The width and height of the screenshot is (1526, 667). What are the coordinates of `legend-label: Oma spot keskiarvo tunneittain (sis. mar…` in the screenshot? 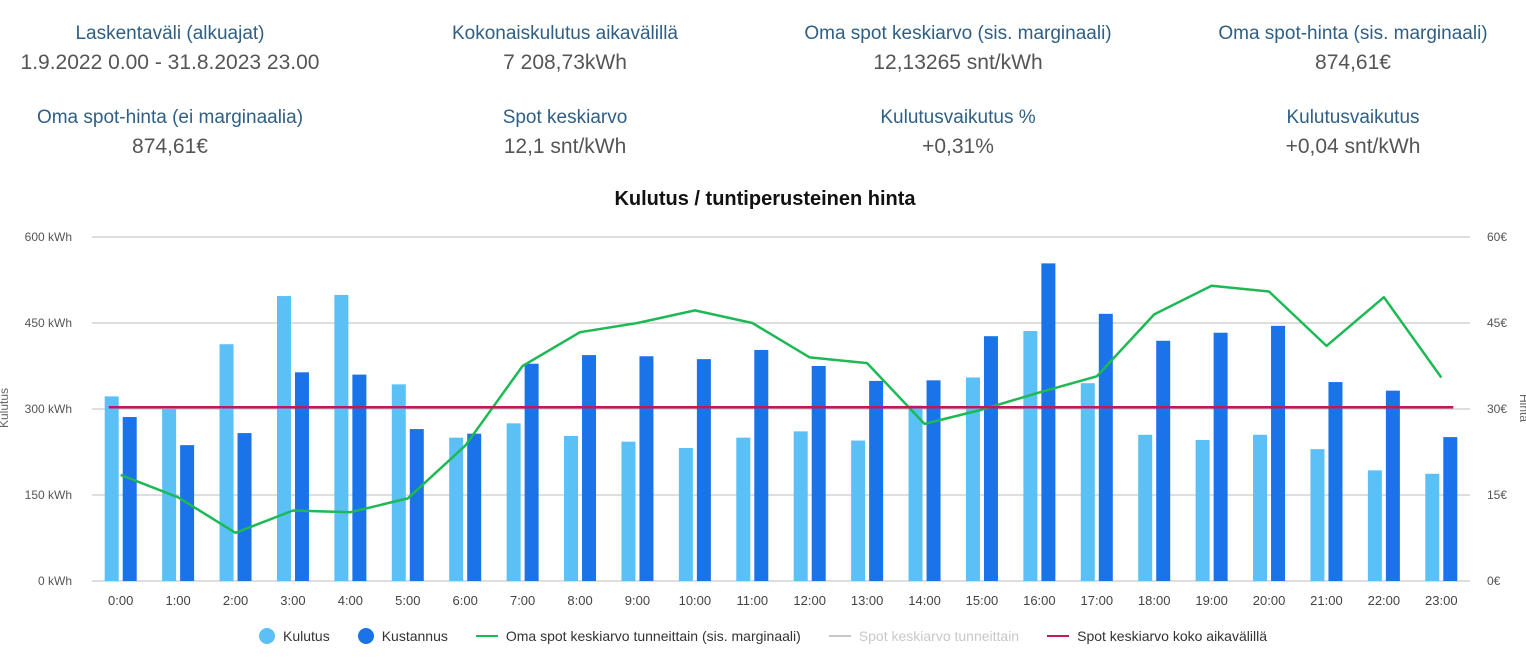 It's located at (653, 636).